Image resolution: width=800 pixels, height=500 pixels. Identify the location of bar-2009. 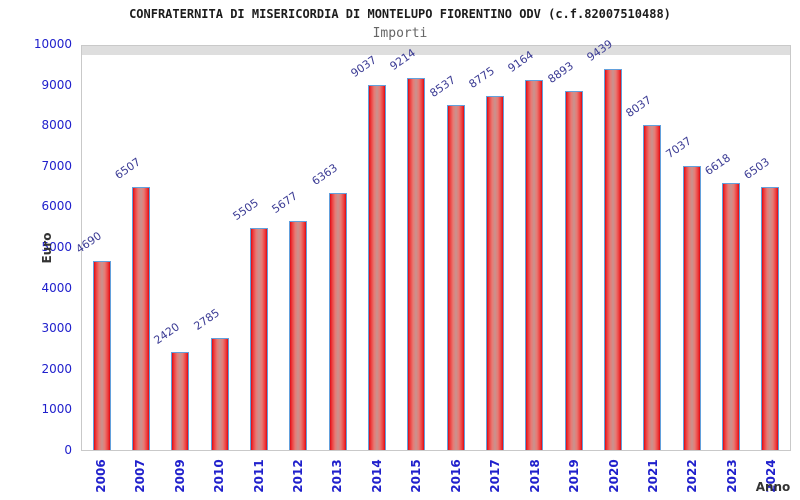
(180, 401).